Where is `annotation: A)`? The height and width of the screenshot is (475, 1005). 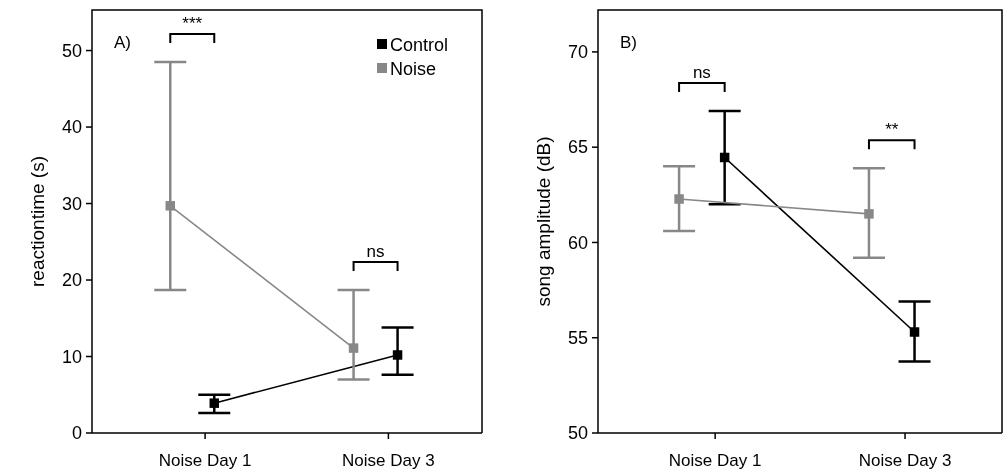 annotation: A) is located at coordinates (122, 42).